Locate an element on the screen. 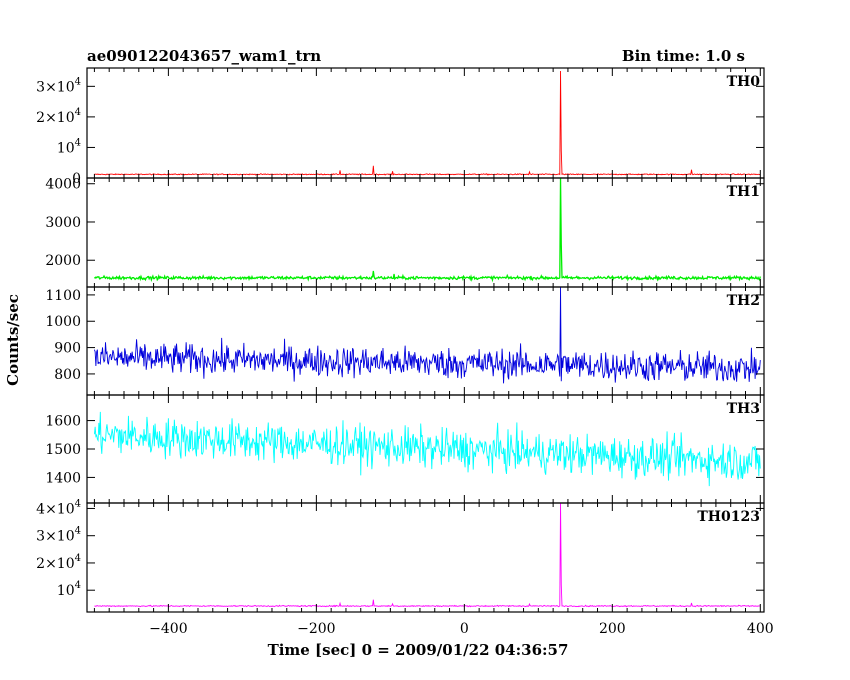 The width and height of the screenshot is (850, 680). y-tick-label: 1500 is located at coordinates (63, 450).